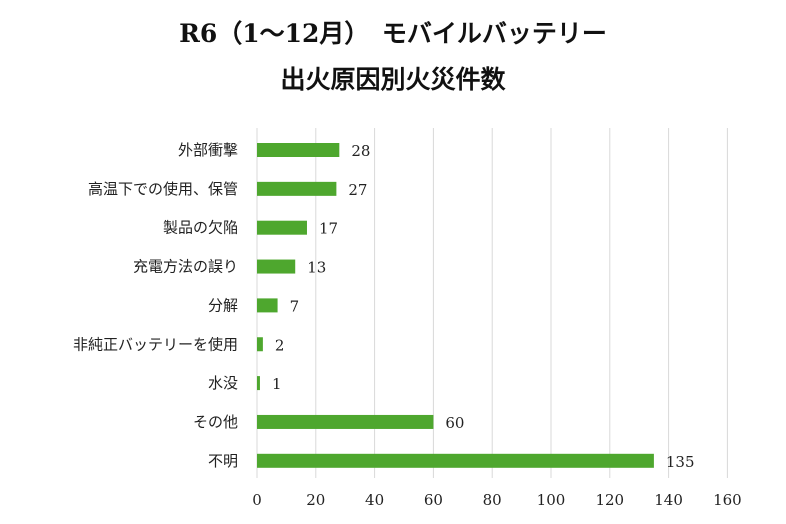 This screenshot has width=786, height=524. Describe the element at coordinates (208, 150) in the screenshot. I see `category-label: 外部衝撃` at that location.